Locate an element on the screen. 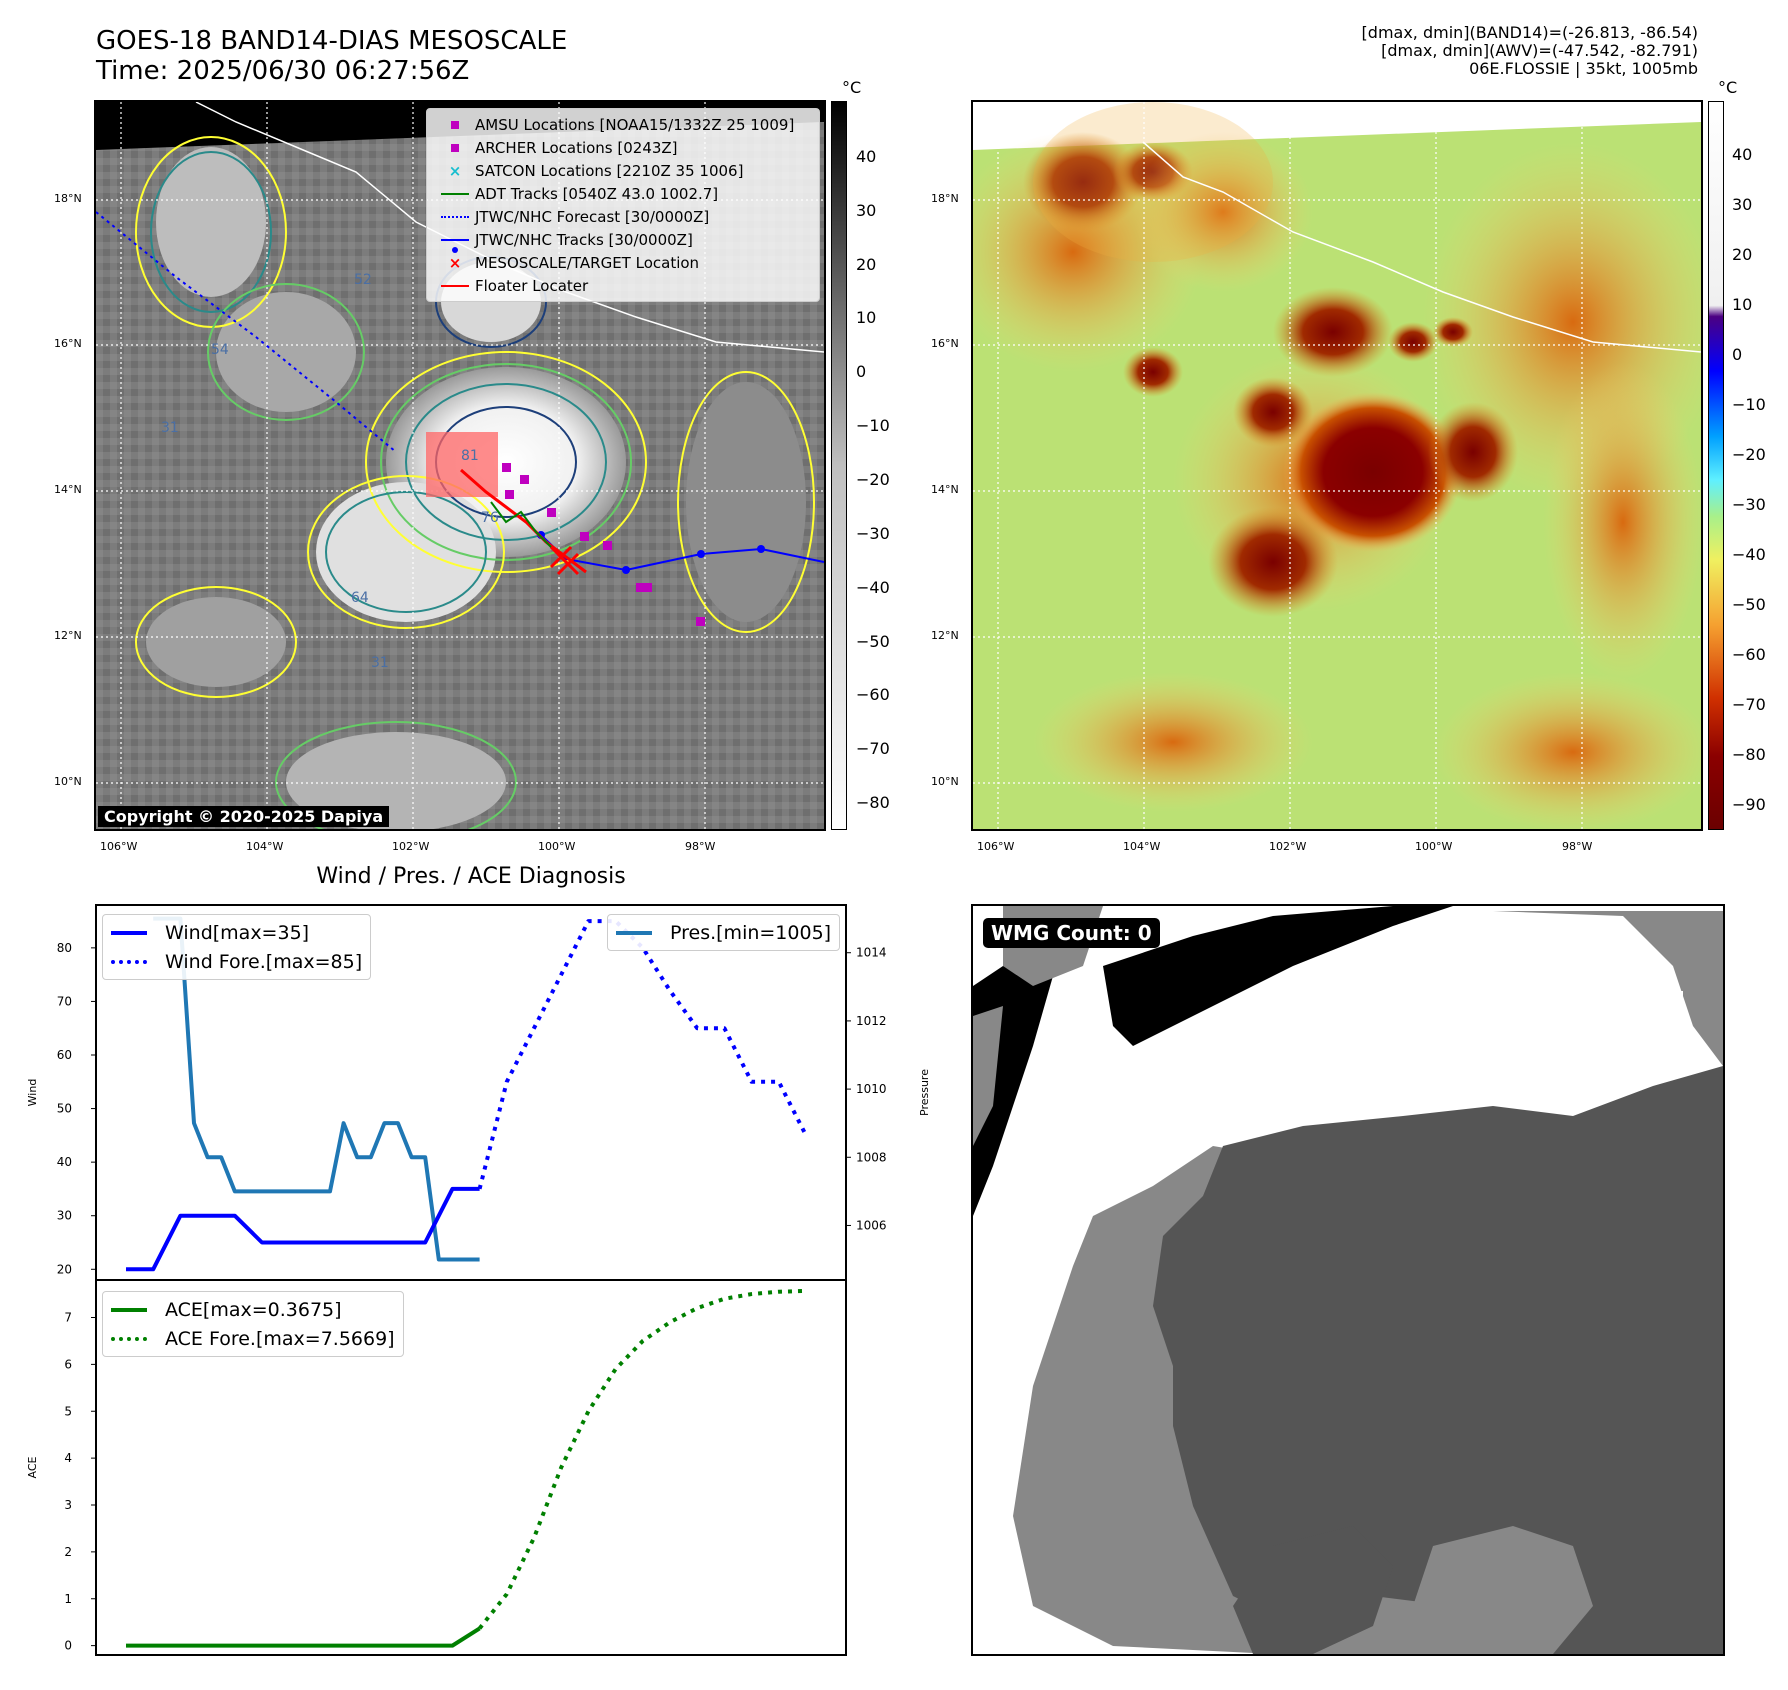 This screenshot has height=1690, width=1788. y-tick-label: 2 is located at coordinates (68, 1552).